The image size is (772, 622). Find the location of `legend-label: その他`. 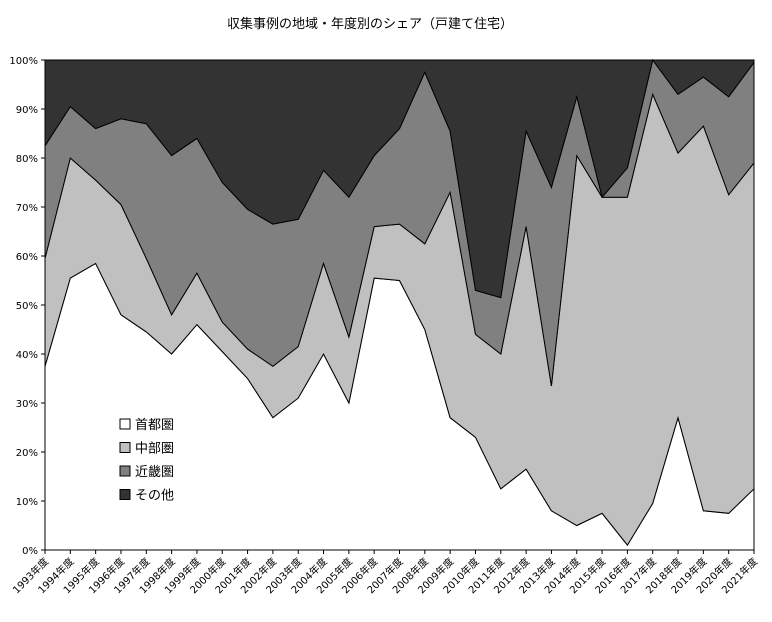

legend-label: その他 is located at coordinates (154, 496).